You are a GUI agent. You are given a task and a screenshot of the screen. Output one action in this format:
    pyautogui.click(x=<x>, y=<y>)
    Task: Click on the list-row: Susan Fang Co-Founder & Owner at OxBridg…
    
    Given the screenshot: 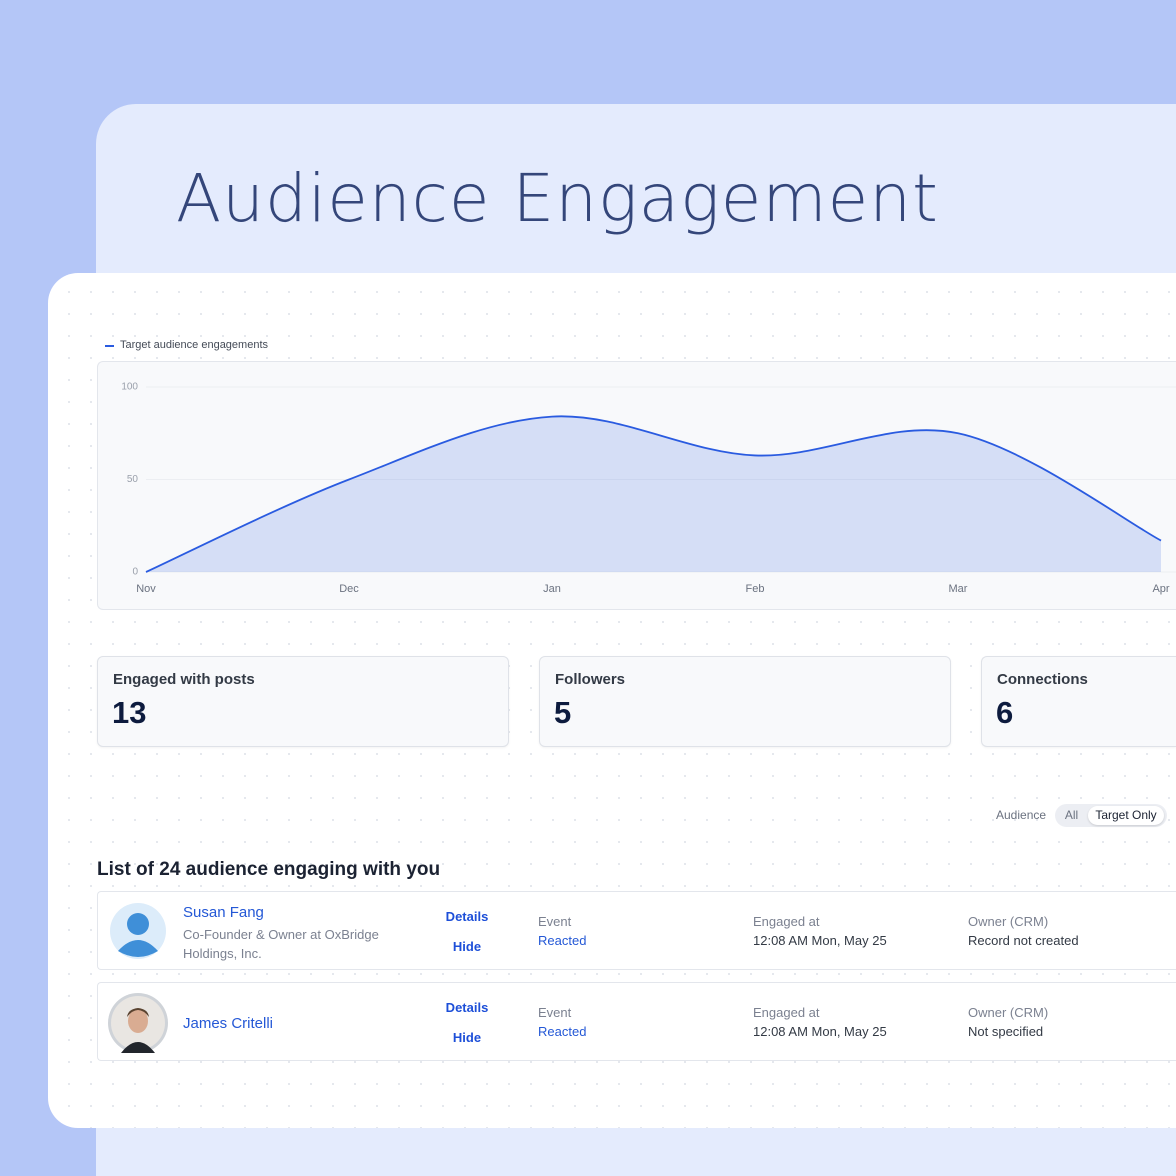 What is the action you would take?
    pyautogui.click(x=636, y=930)
    